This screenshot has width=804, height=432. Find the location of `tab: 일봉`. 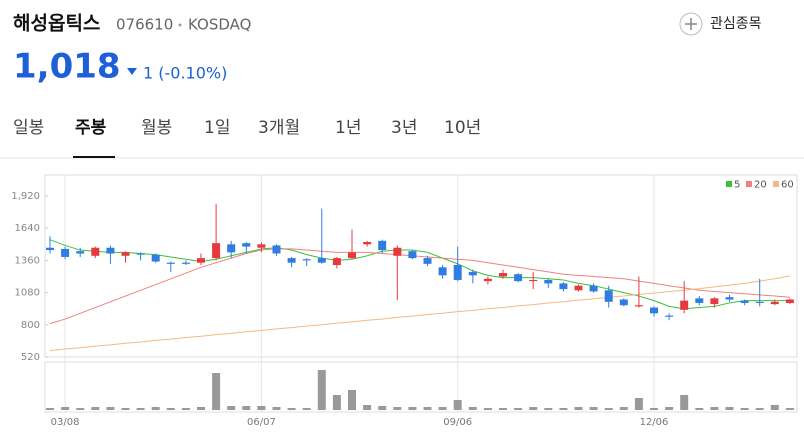

tab: 일봉 is located at coordinates (28, 128).